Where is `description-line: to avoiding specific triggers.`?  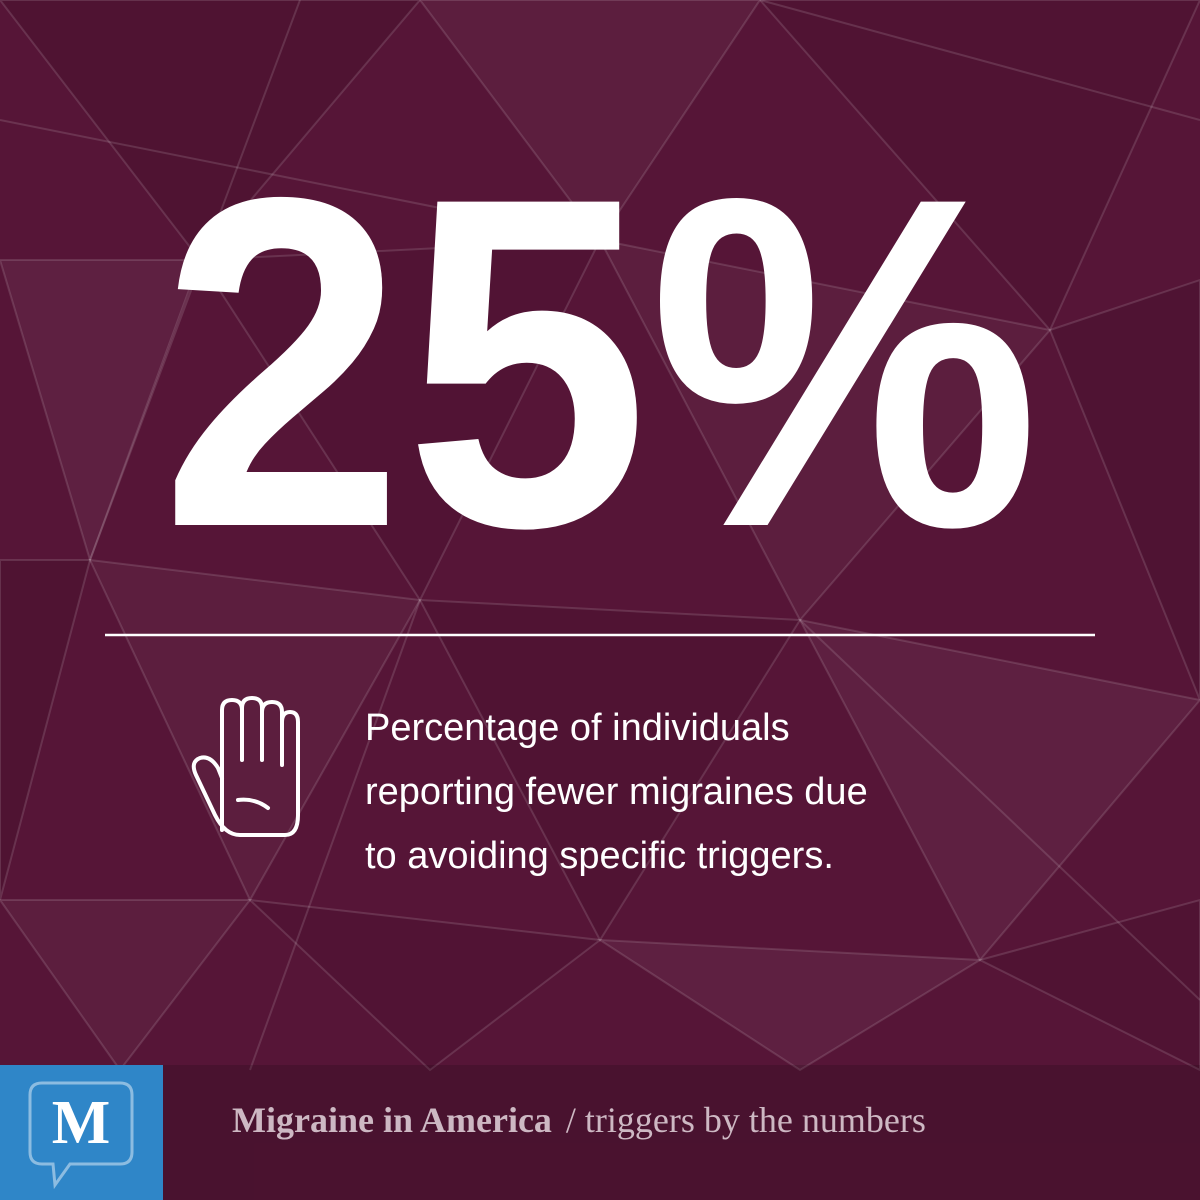
description-line: to avoiding specific triggers. is located at coordinates (599, 856).